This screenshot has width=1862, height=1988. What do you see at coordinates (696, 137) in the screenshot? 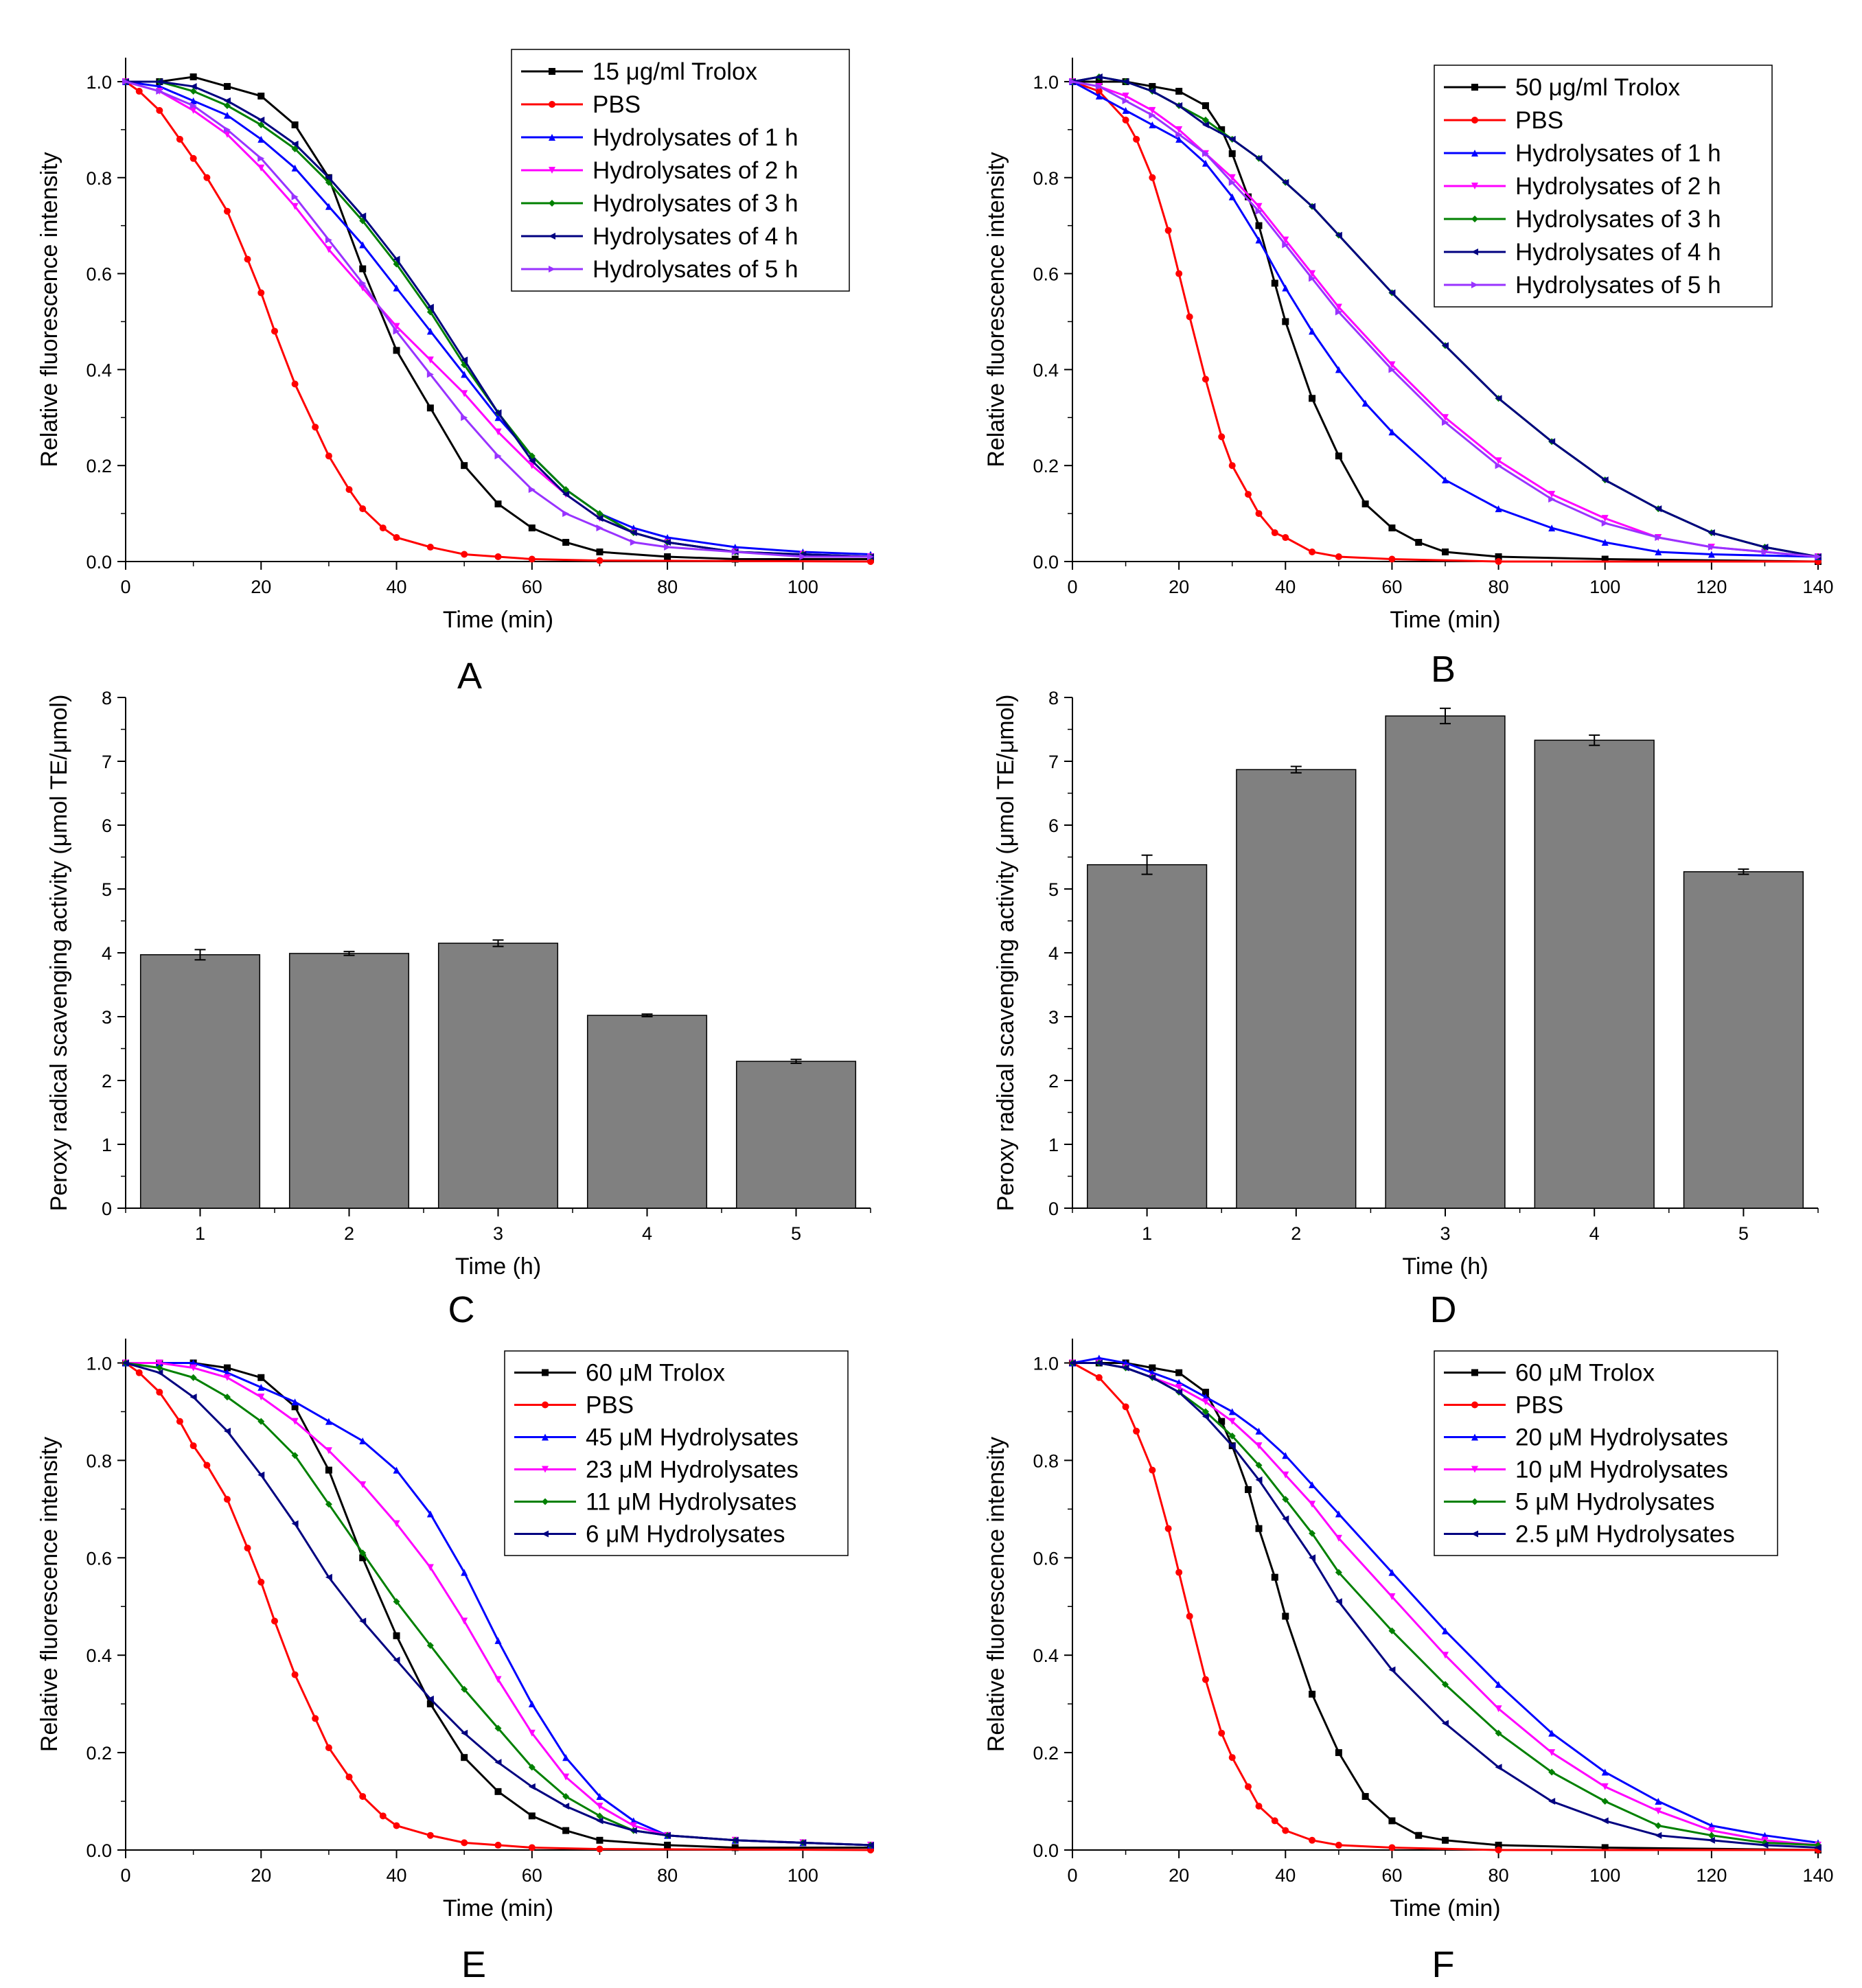
I see `legend-item-label: Hydrolysates of 1 h` at bounding box center [696, 137].